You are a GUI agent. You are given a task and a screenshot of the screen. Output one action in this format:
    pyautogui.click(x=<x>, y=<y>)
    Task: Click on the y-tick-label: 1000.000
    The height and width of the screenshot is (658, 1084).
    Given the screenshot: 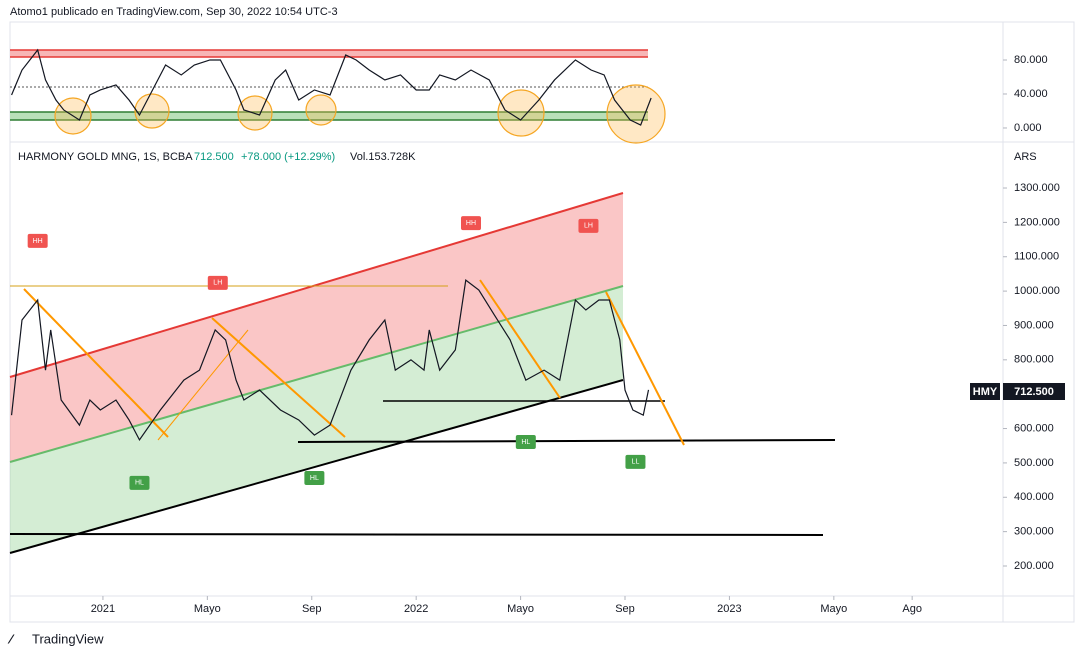 What is the action you would take?
    pyautogui.click(x=1037, y=291)
    